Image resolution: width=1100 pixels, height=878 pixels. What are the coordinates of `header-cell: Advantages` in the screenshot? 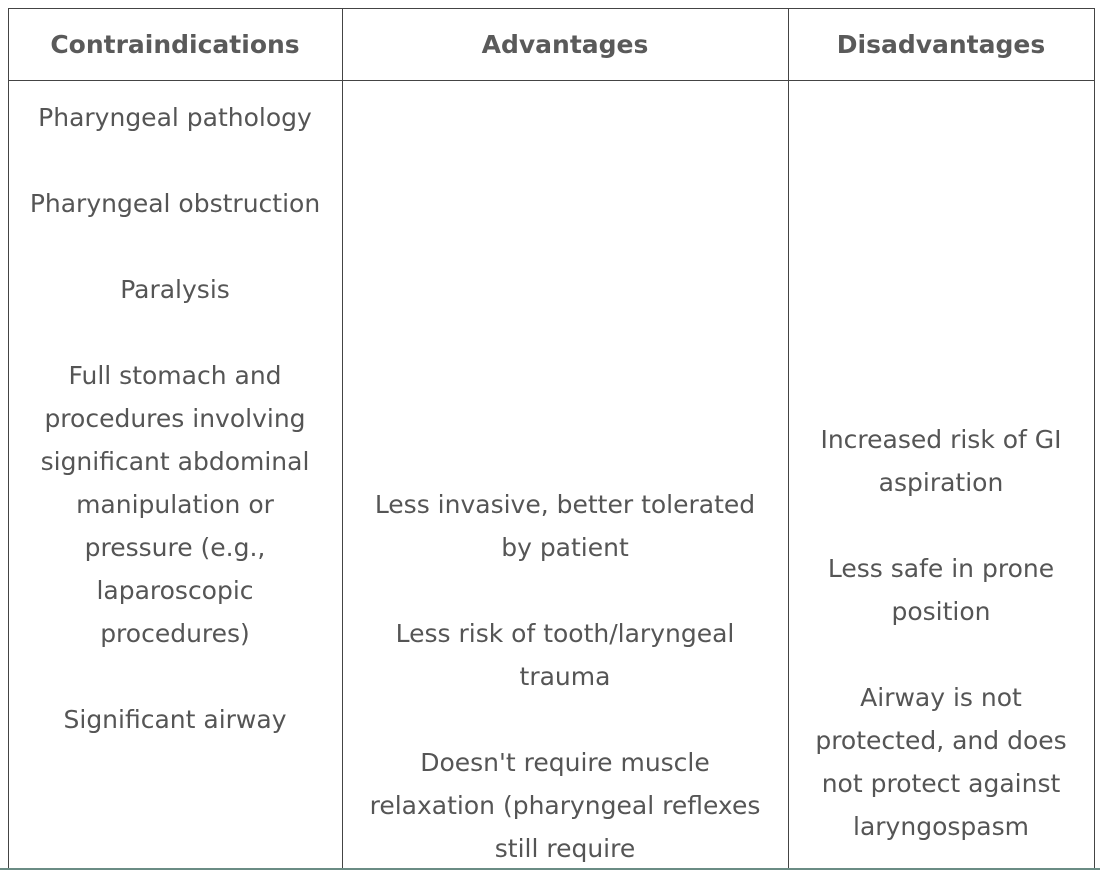 It's located at (565, 44).